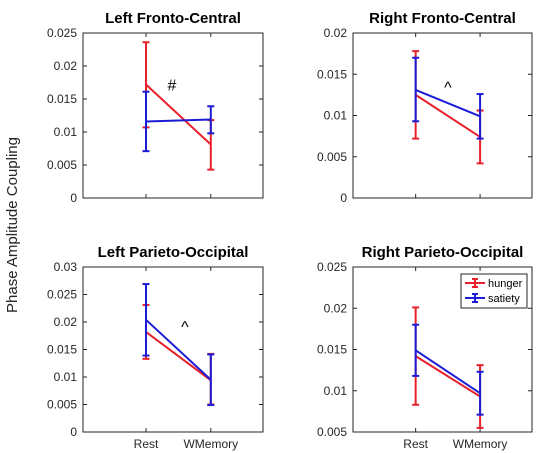 The width and height of the screenshot is (550, 453). What do you see at coordinates (504, 299) in the screenshot?
I see `legend-label: satiety` at bounding box center [504, 299].